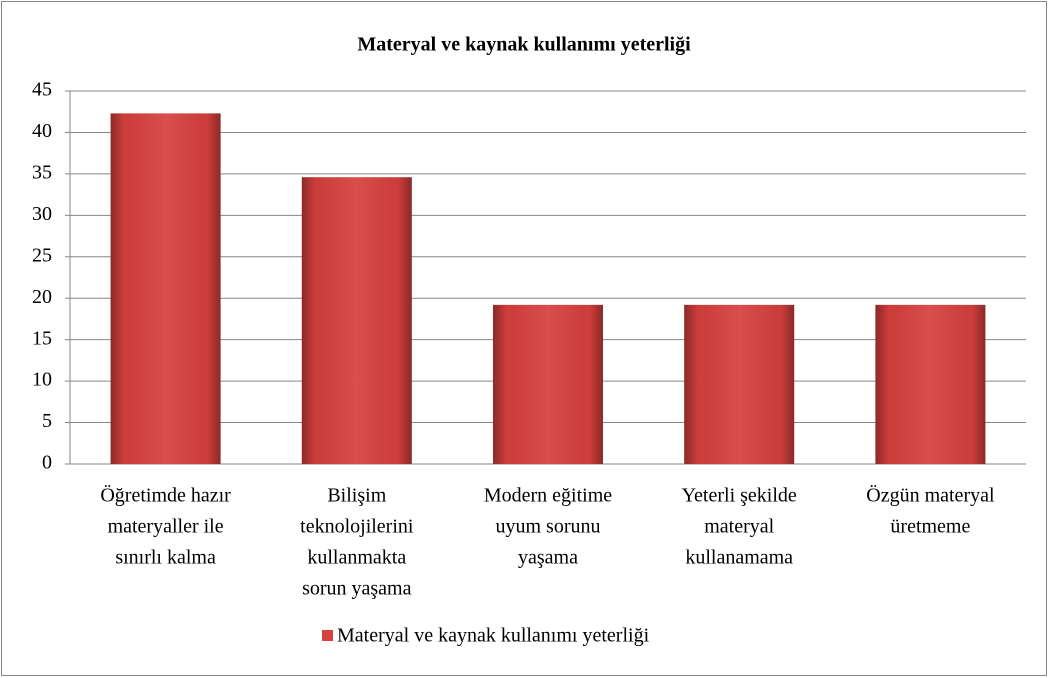  I want to click on x-tick-label: kullanamama, so click(739, 558).